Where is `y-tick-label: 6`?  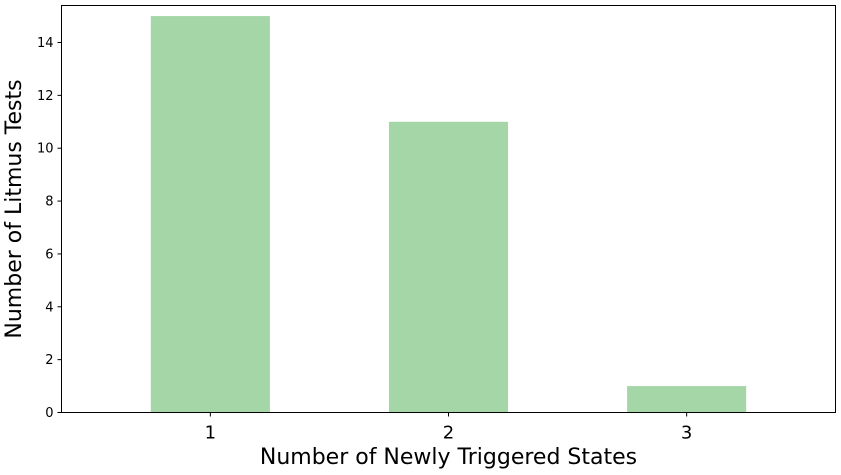 y-tick-label: 6 is located at coordinates (49, 254).